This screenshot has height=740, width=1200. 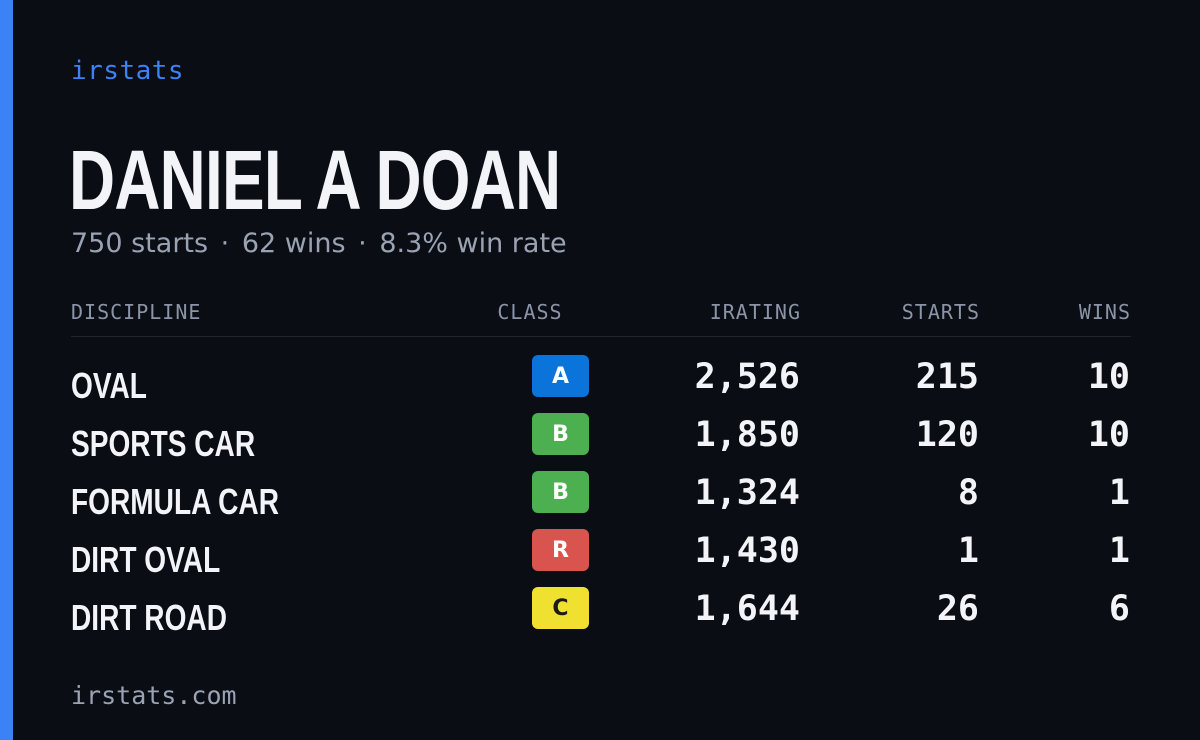 What do you see at coordinates (128, 71) in the screenshot?
I see `brand-logo: irstats` at bounding box center [128, 71].